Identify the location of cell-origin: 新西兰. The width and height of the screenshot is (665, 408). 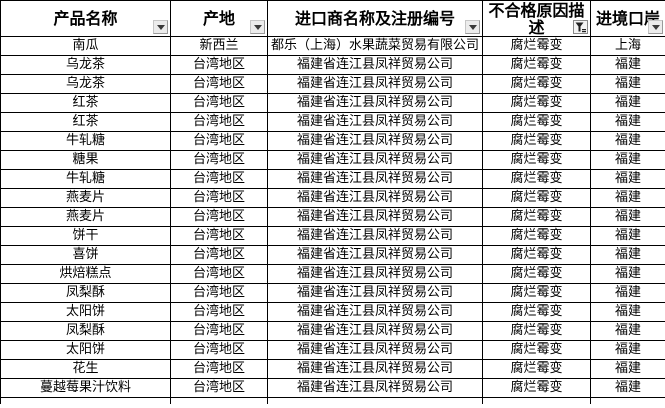
(219, 46).